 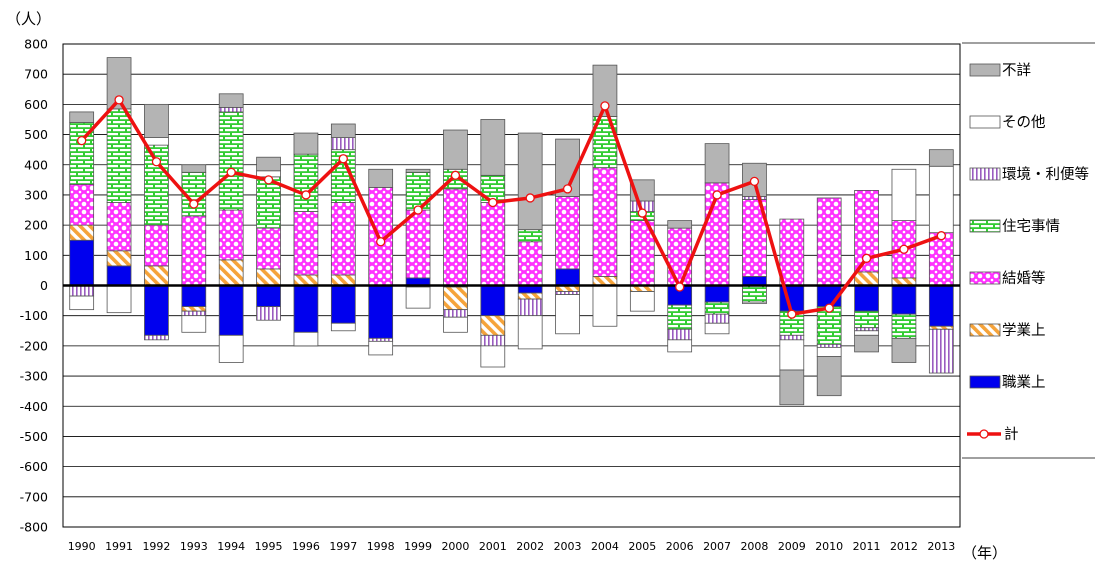 I want to click on legend-line-marker, so click(x=984, y=434).